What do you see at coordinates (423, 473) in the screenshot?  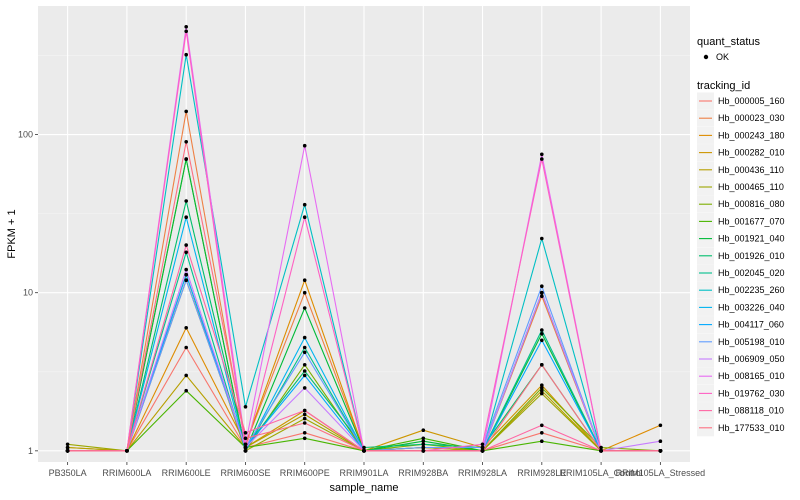 I see `x-tick-label: RRIM928BA` at bounding box center [423, 473].